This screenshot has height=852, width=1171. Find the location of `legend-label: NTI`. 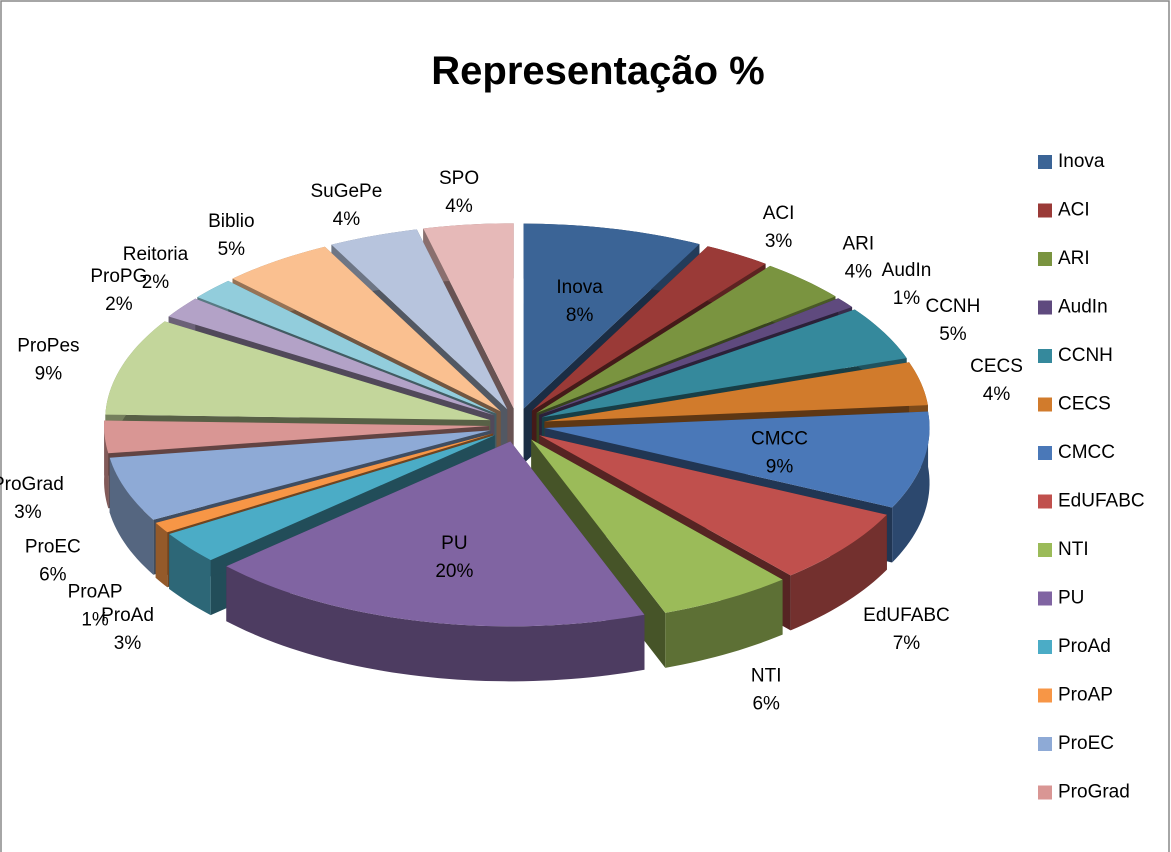

legend-label: NTI is located at coordinates (1073, 549).